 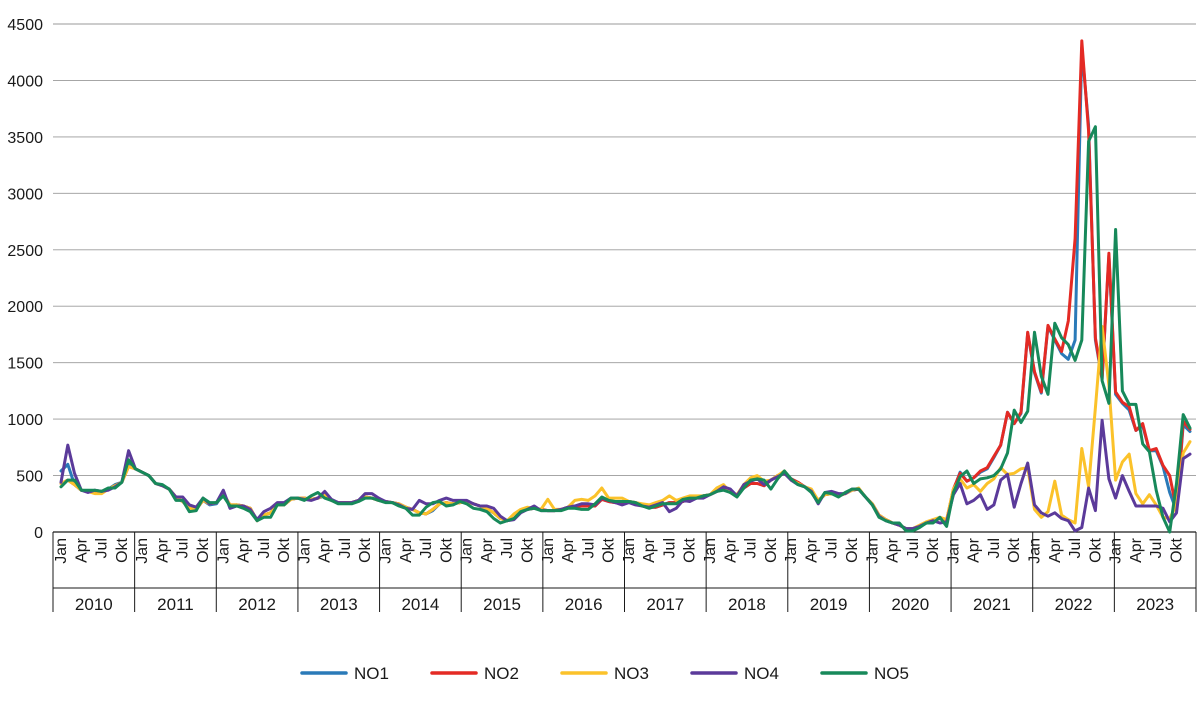 I want to click on legend-label: NO1, so click(x=371, y=673).